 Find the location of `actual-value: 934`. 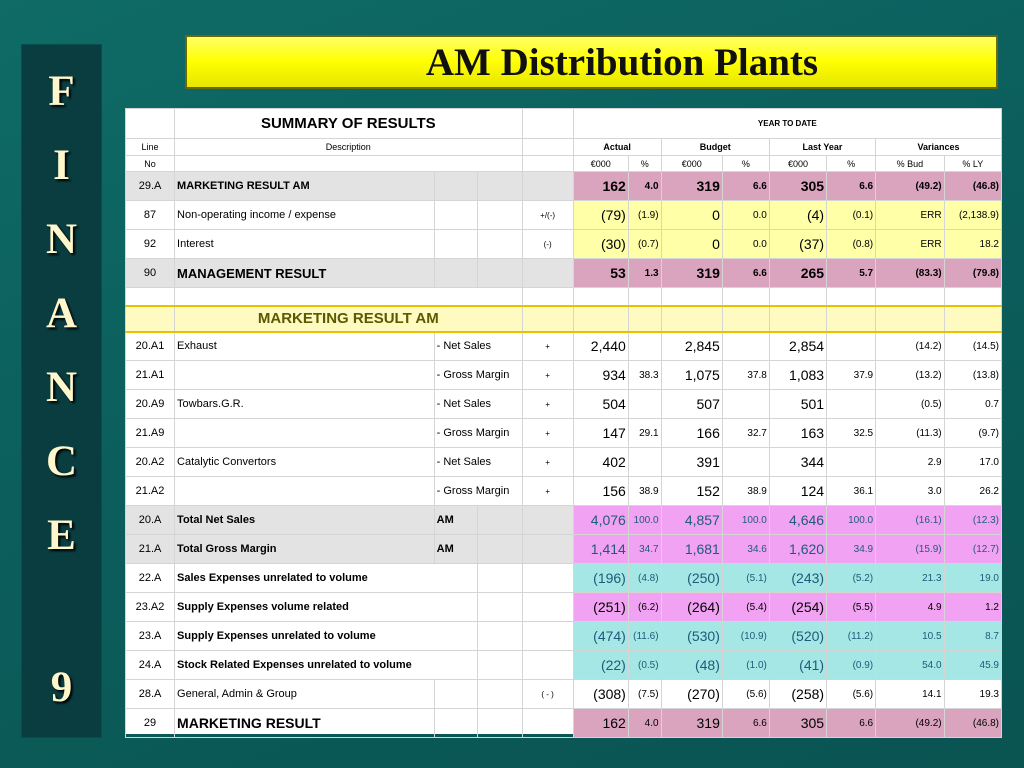

actual-value: 934 is located at coordinates (600, 375).